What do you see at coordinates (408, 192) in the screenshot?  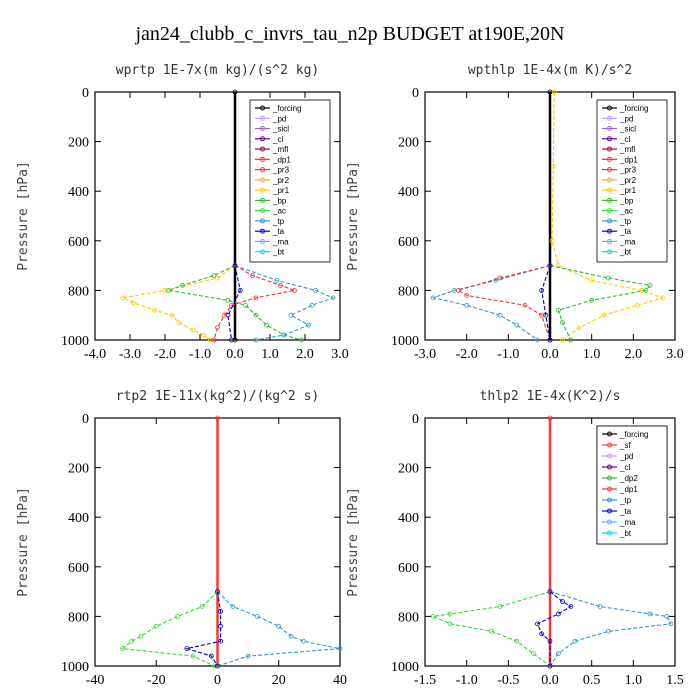 I see `y-tick-label: 400` at bounding box center [408, 192].